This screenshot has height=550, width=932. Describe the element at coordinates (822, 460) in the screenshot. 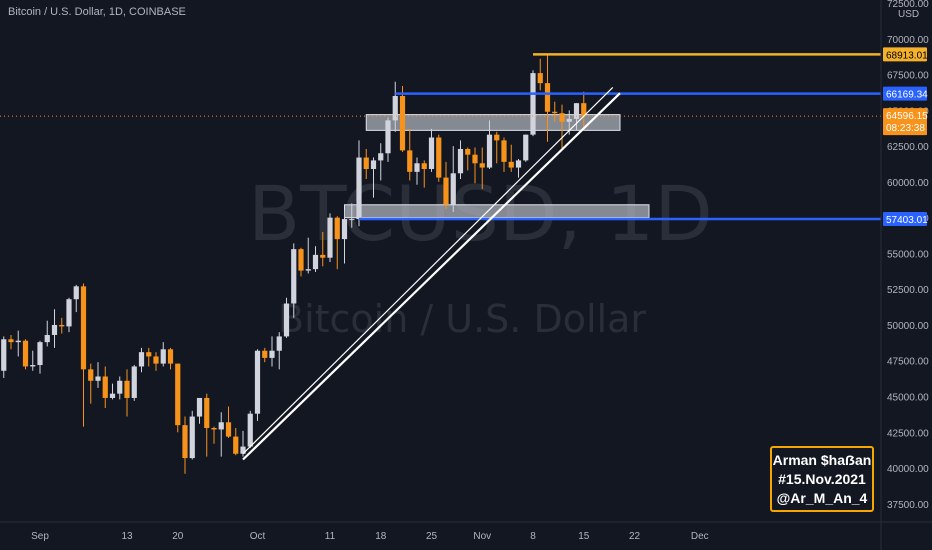

I see `signature-name: Arman $haẞan` at that location.